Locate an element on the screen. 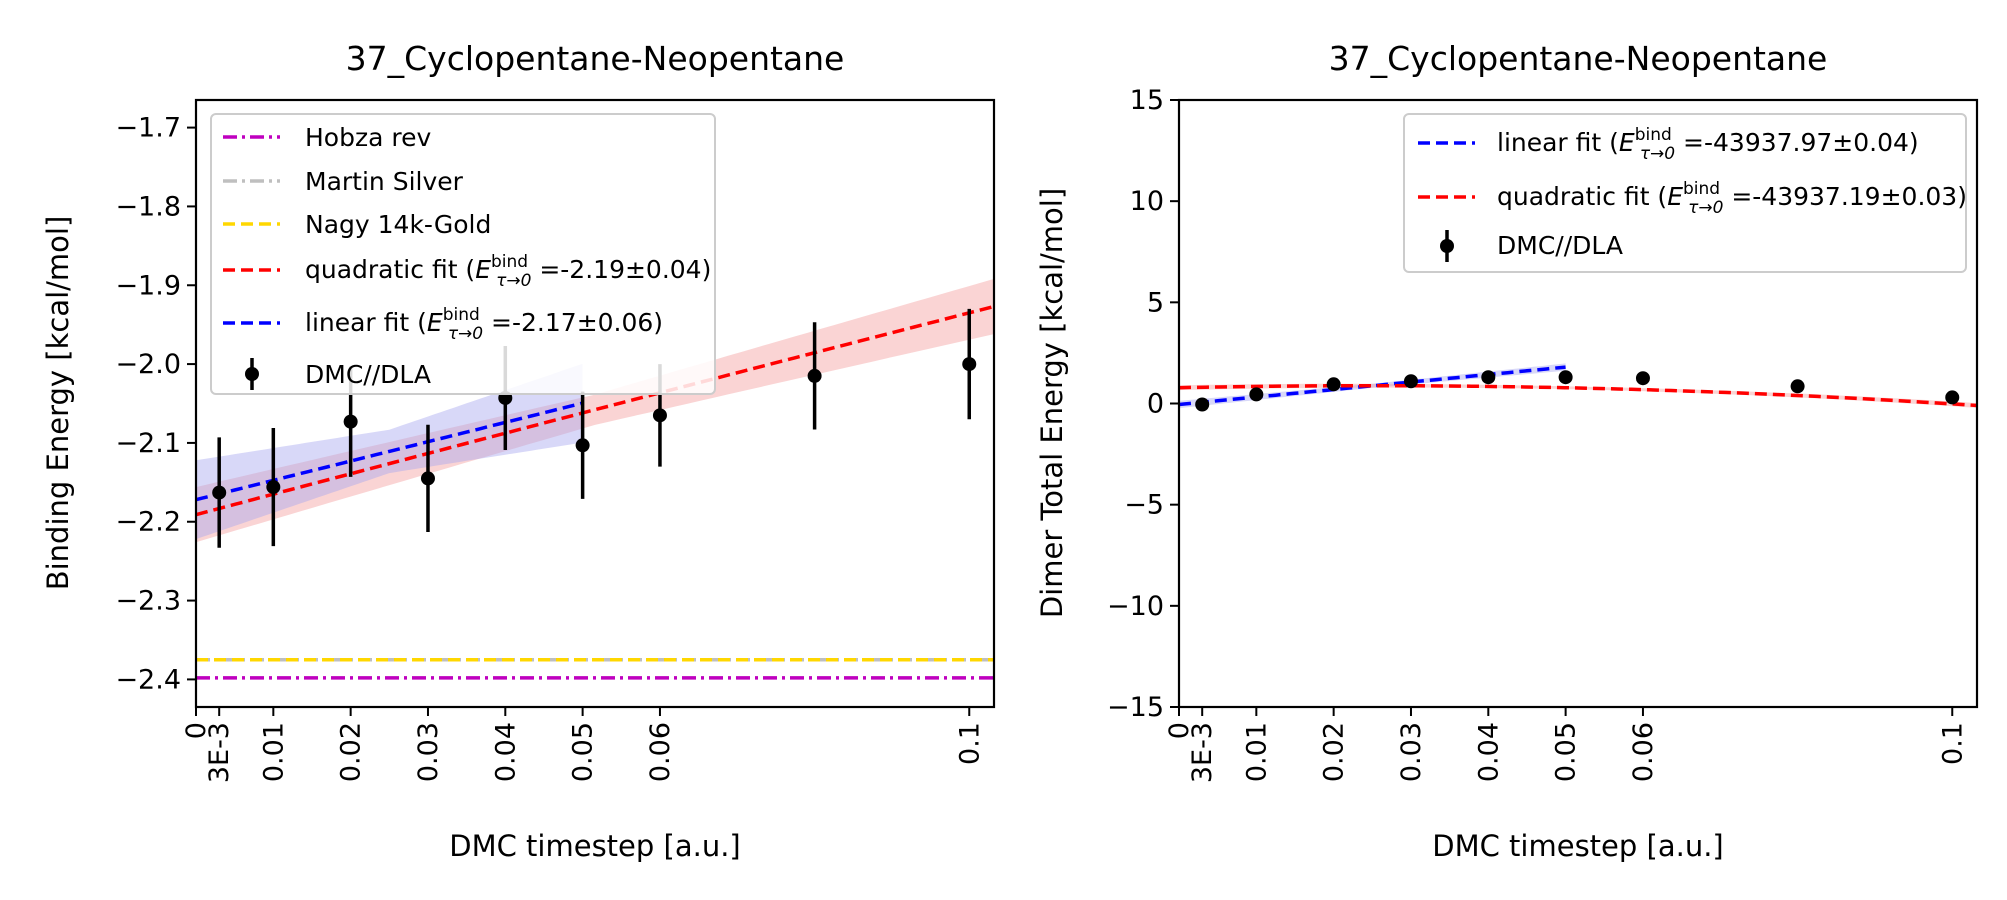 The height and width of the screenshot is (900, 2007). left-x-tick-label: 0.06 is located at coordinates (660, 752).